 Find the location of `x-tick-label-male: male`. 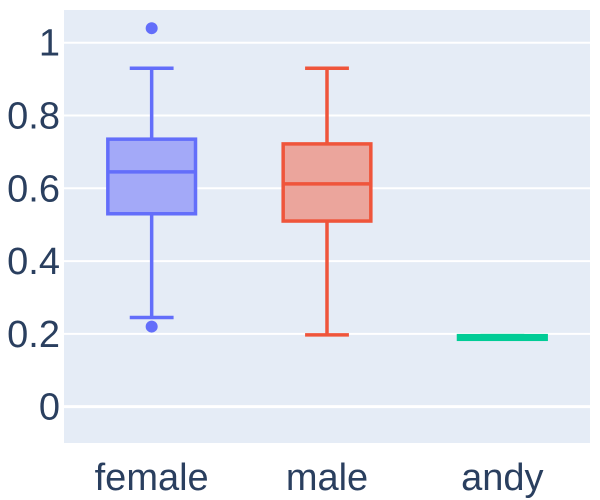

x-tick-label-male: male is located at coordinates (327, 478).